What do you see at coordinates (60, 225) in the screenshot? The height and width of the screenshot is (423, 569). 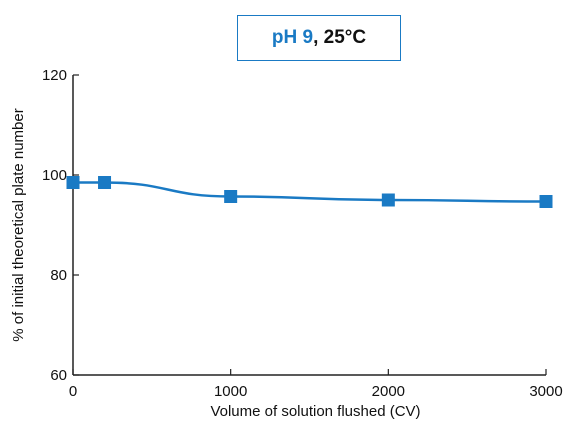 I see `y-ticks: 60 80 100 120` at bounding box center [60, 225].